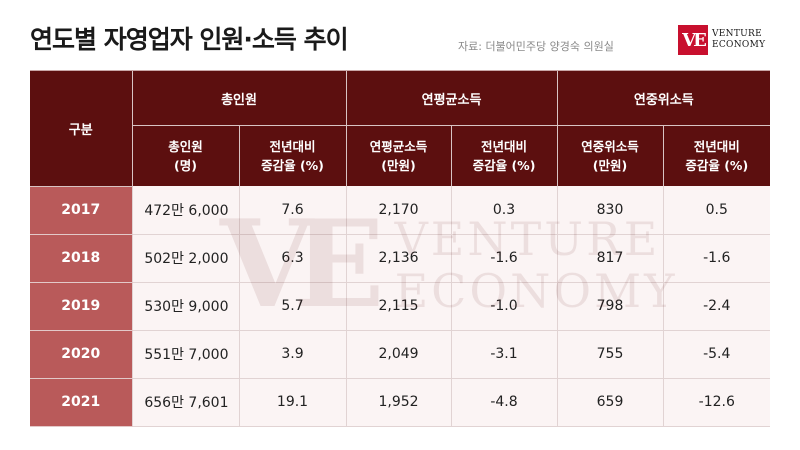  I want to click on average-income-cell: 2,049, so click(399, 354).